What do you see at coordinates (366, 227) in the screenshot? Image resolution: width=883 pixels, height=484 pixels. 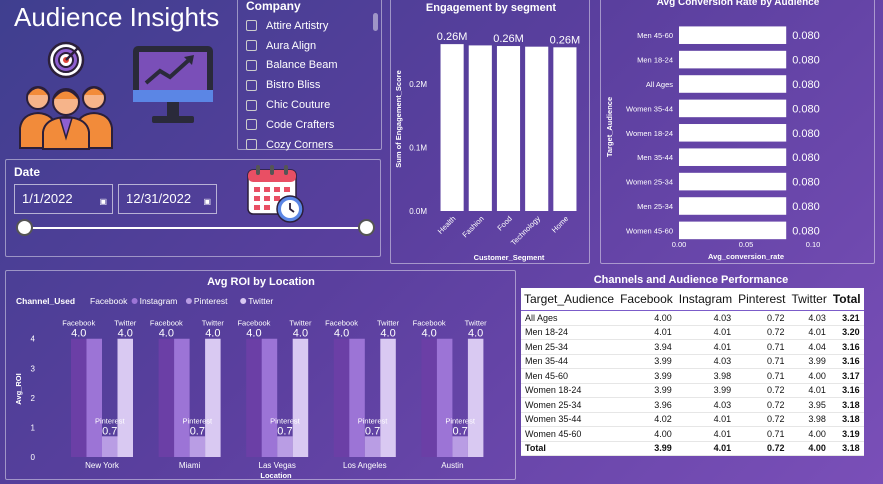 I see `end-date-handle` at bounding box center [366, 227].